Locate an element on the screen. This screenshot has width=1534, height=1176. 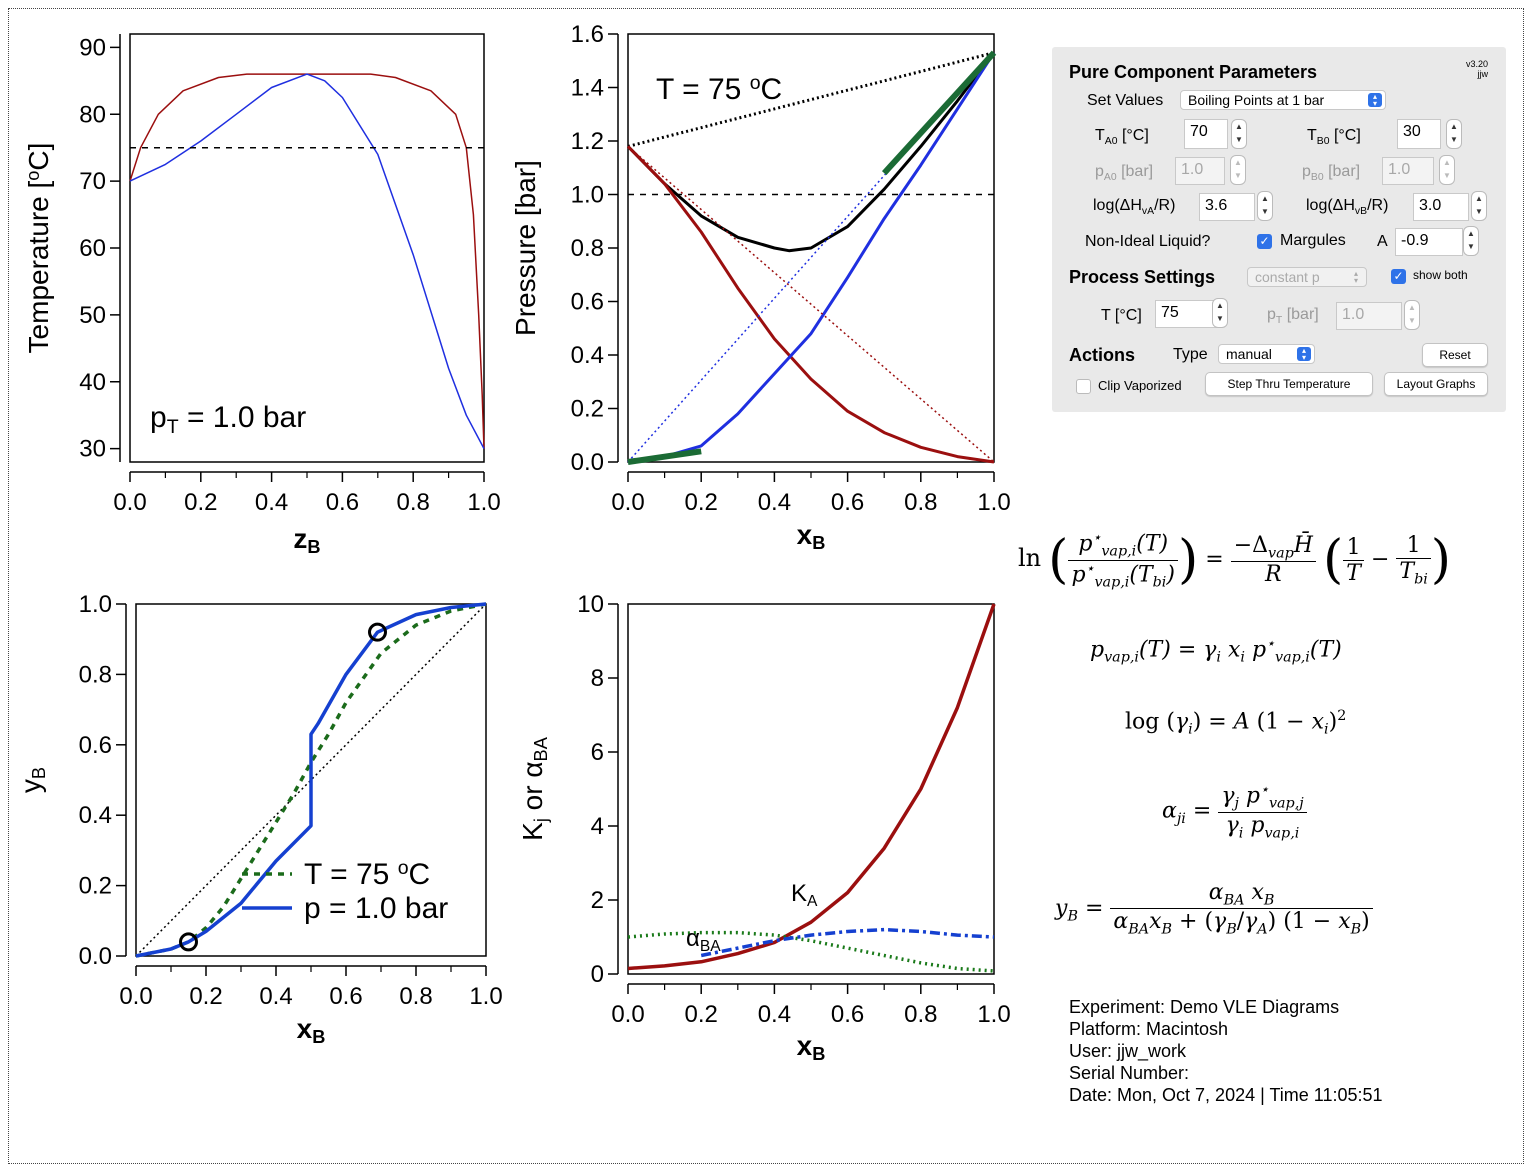
plot-area is located at coordinates (811, 248).